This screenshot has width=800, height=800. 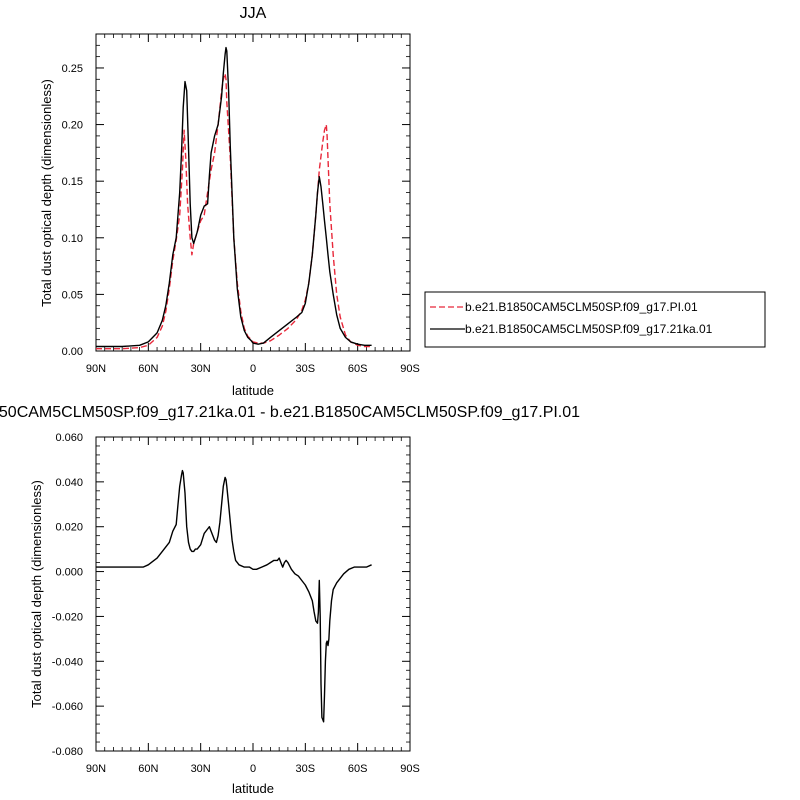 What do you see at coordinates (67, 752) in the screenshot?
I see `y-tick-label: -0.080` at bounding box center [67, 752].